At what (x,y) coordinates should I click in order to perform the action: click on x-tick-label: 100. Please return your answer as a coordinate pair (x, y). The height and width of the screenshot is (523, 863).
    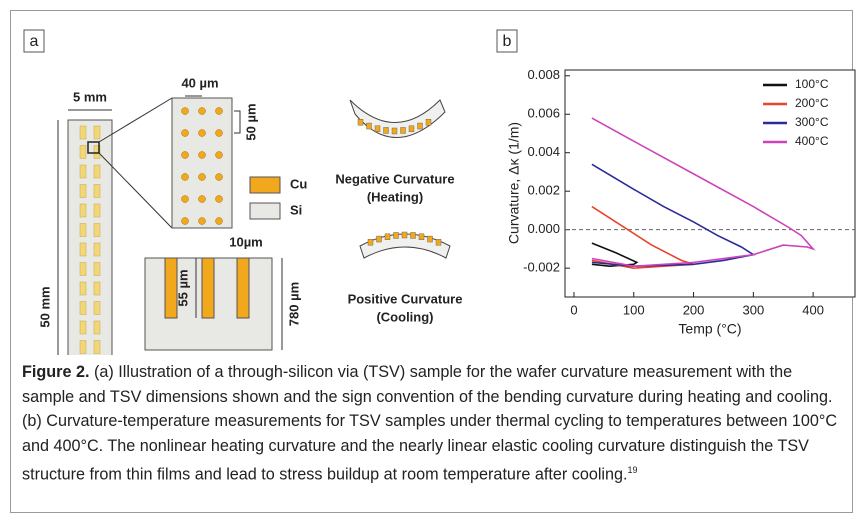
    Looking at the image, I should click on (634, 309).